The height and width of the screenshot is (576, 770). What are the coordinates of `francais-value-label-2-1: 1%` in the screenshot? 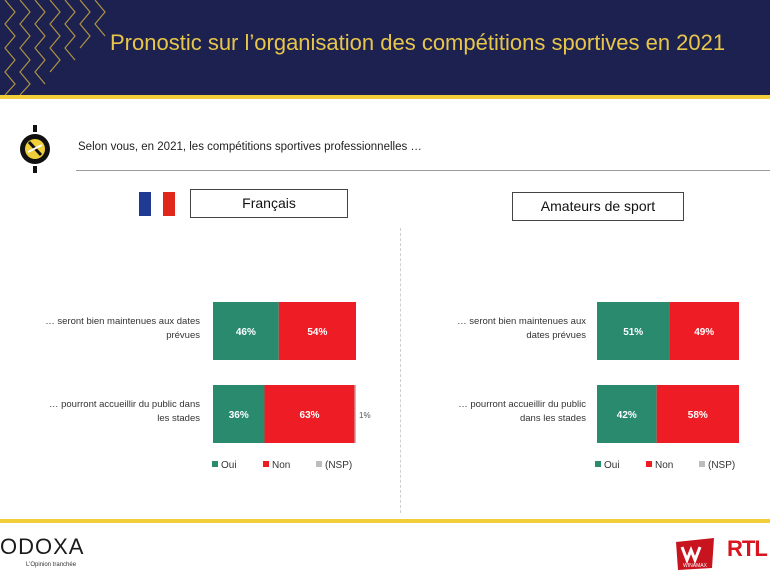 It's located at (365, 415).